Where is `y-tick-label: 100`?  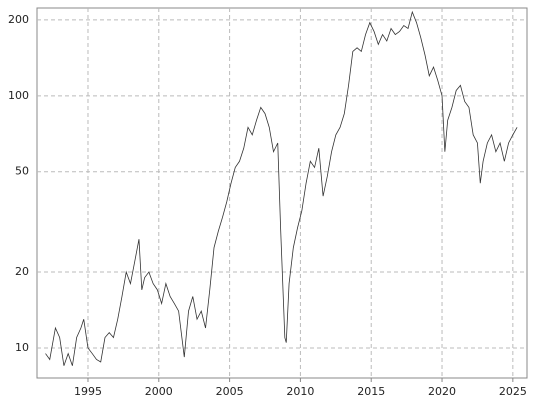
y-tick-label: 100 is located at coordinates (18, 95).